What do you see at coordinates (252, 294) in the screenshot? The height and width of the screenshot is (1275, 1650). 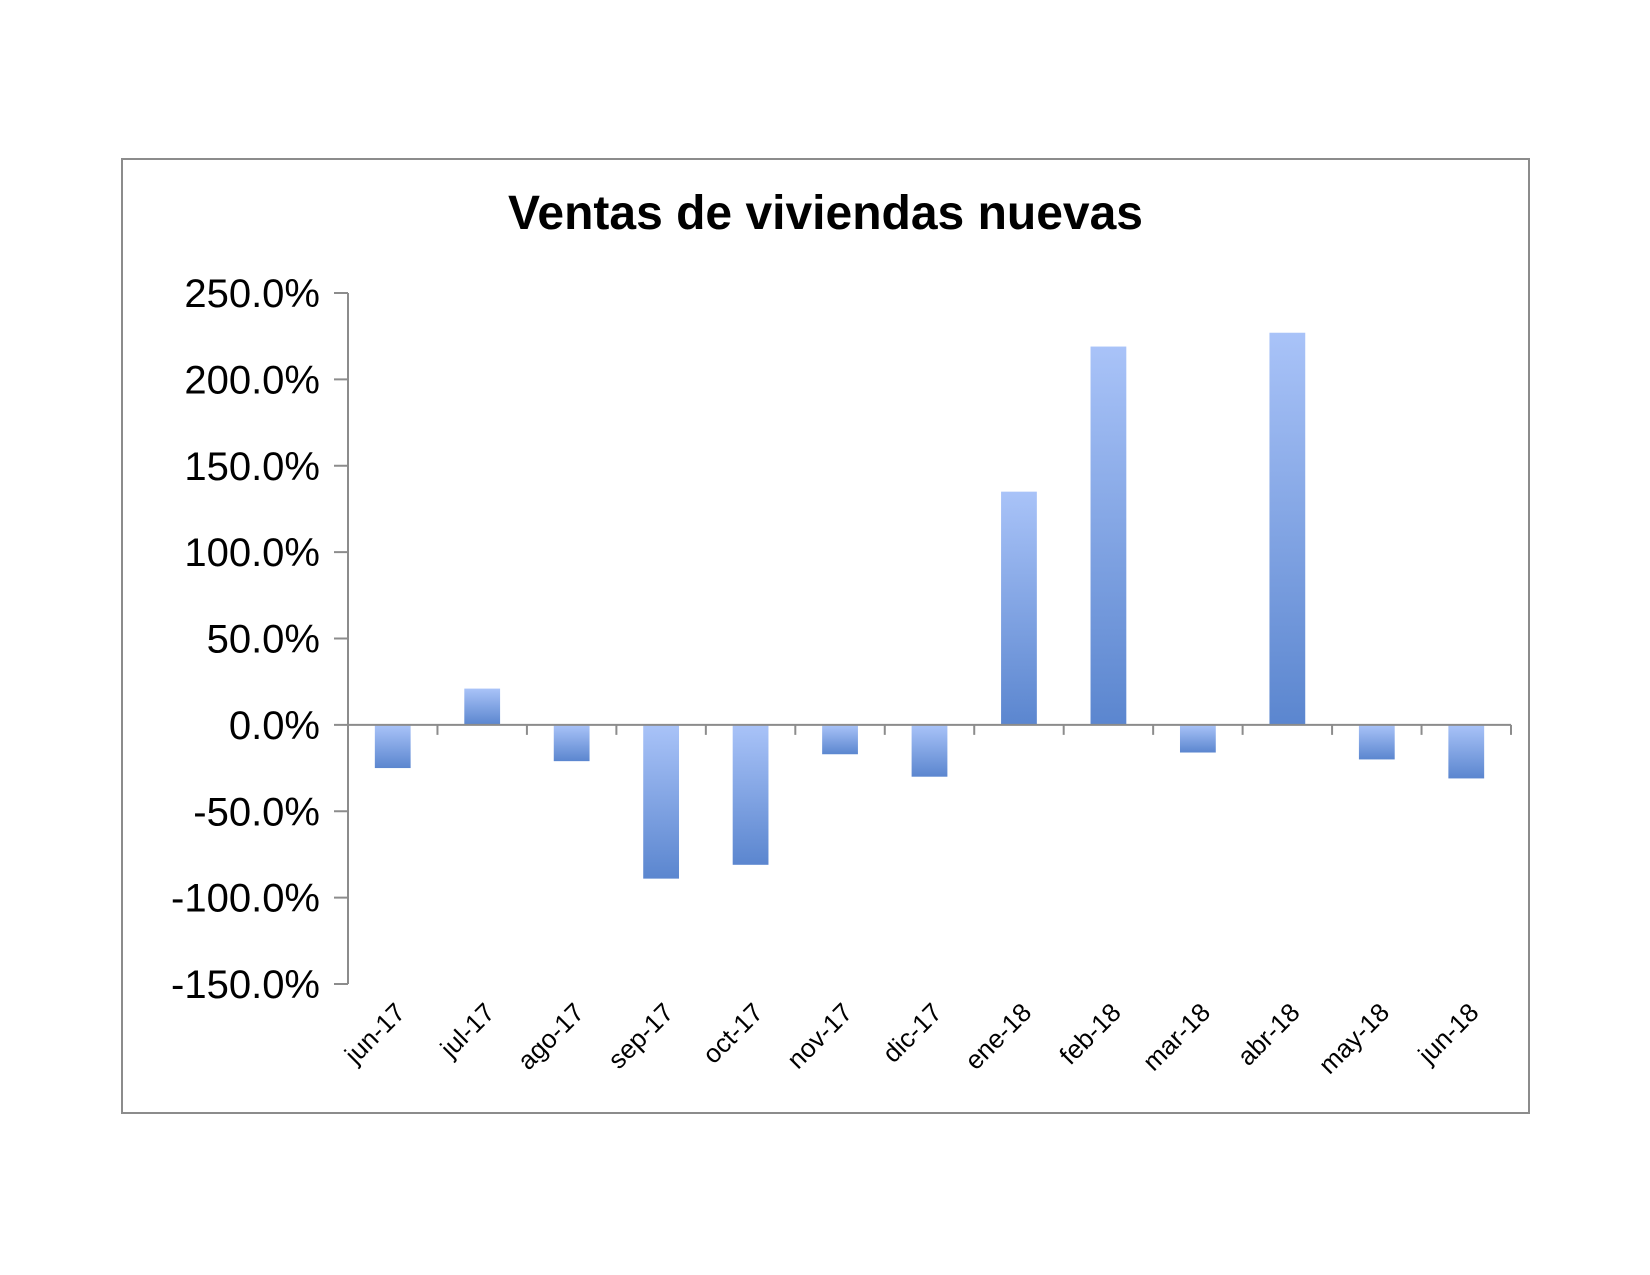 I see `y-tick-label: 250.0%` at bounding box center [252, 294].